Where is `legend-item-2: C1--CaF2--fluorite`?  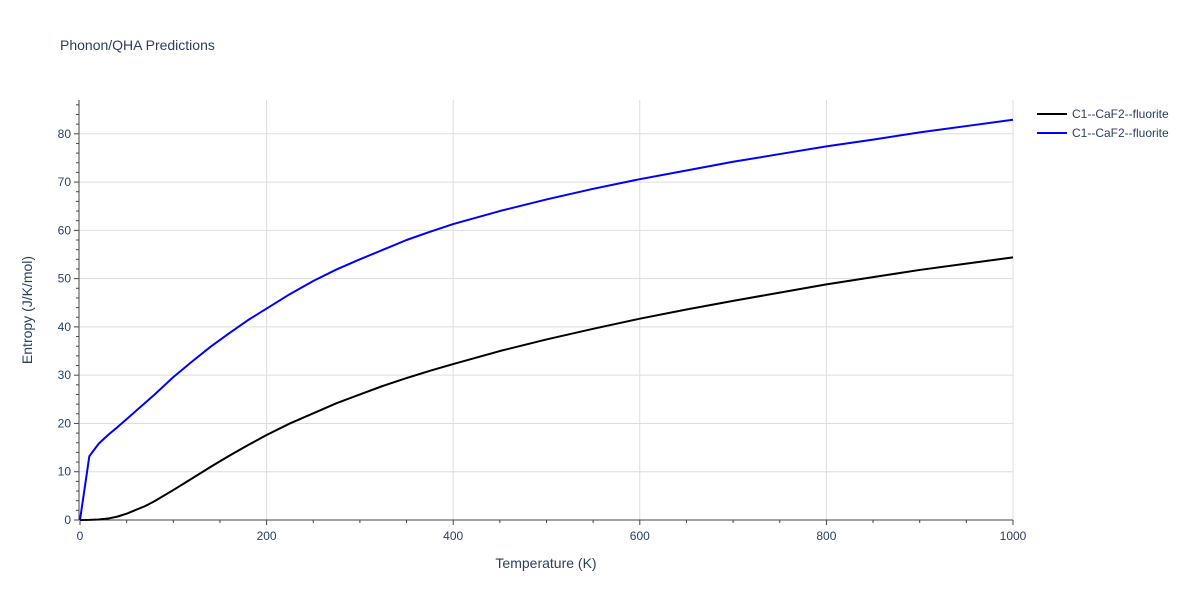
legend-item-2: C1--CaF2--fluorite is located at coordinates (1103, 133).